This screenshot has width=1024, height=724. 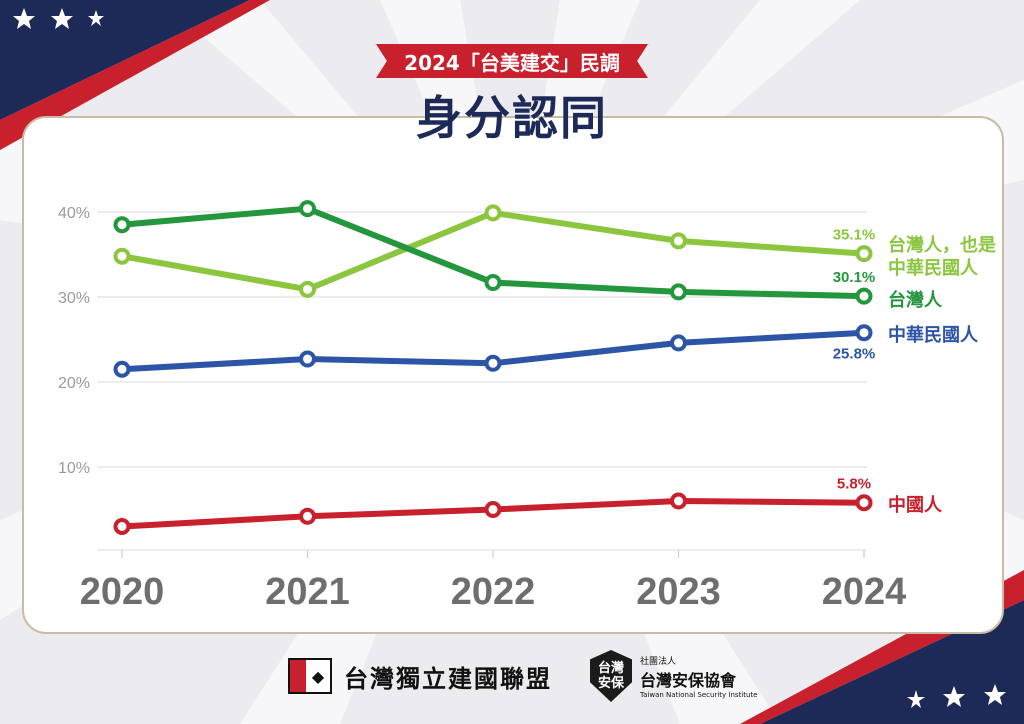 What do you see at coordinates (307, 592) in the screenshot?
I see `x-tick-label: 2021` at bounding box center [307, 592].